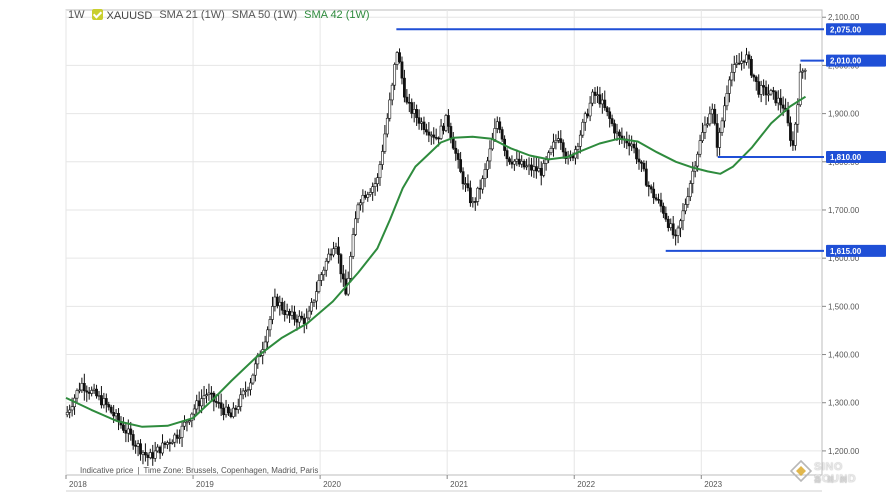 The height and width of the screenshot is (493, 889). Describe the element at coordinates (844, 210) in the screenshot. I see `y-tick-label: 1,700.00` at that location.